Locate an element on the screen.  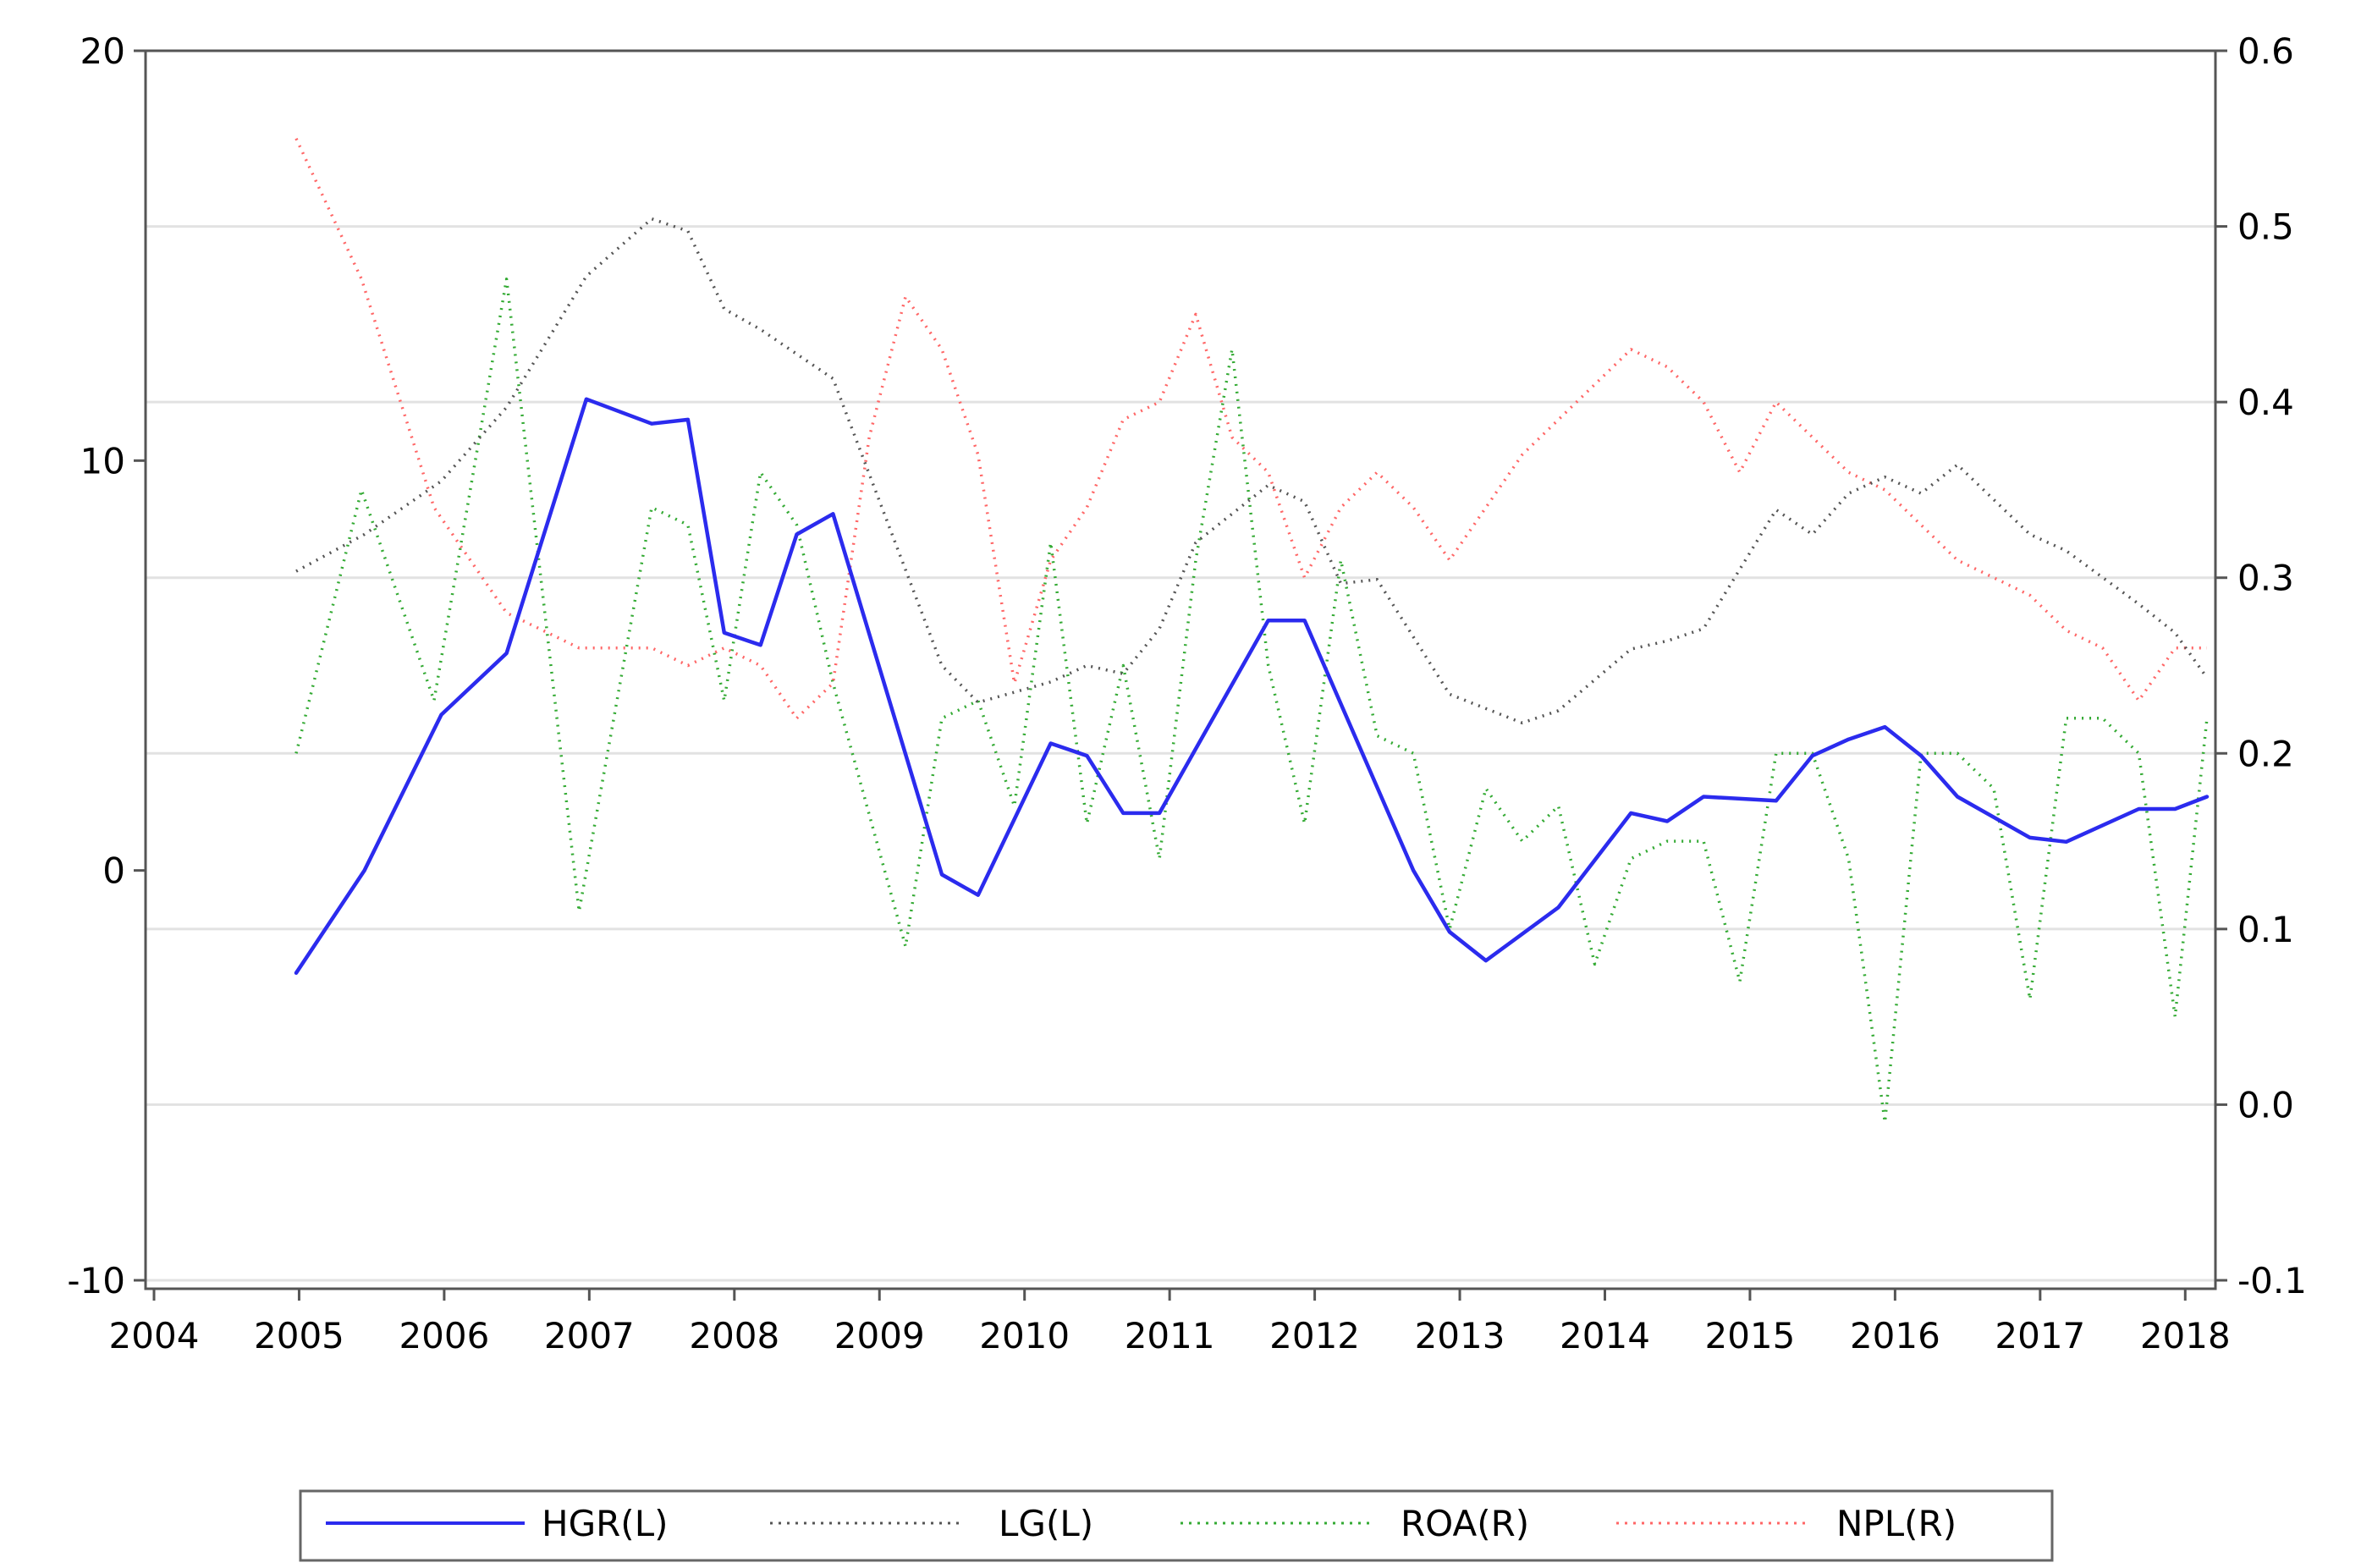
y-right-tick-label: 0.5 is located at coordinates (2265, 227).